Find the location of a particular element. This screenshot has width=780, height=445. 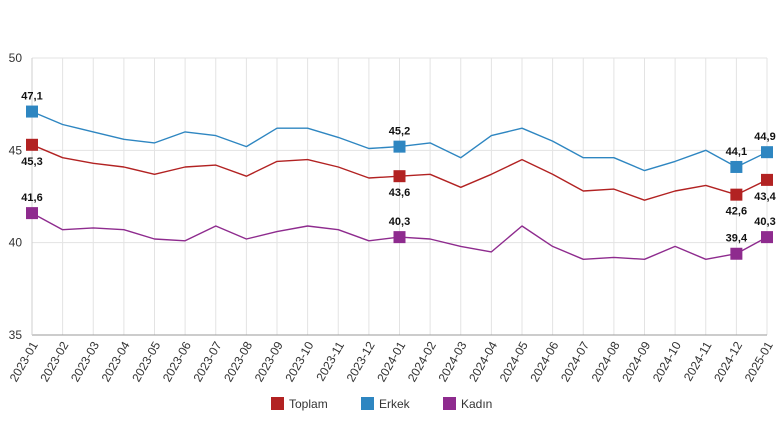

x-tick-label: 2023-02 is located at coordinates (54, 361).